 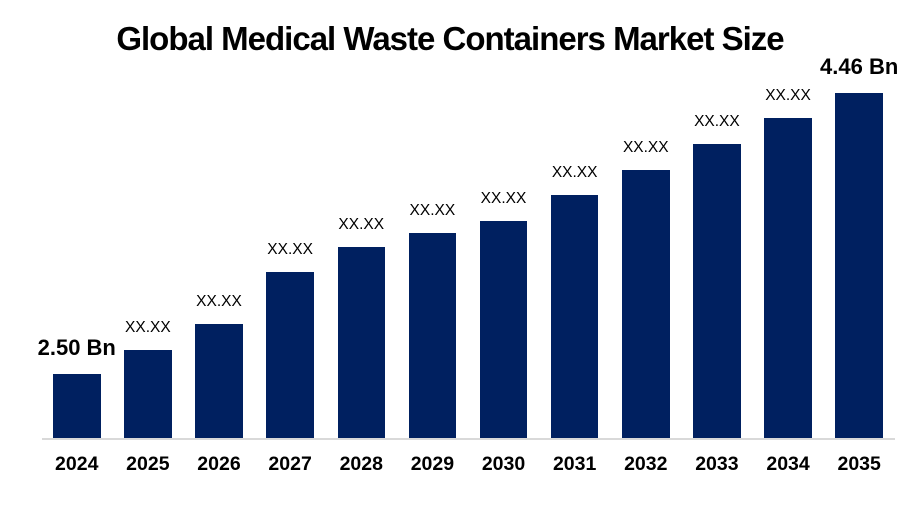 I want to click on bar-value-label-2026: XX.XX, so click(x=219, y=301).